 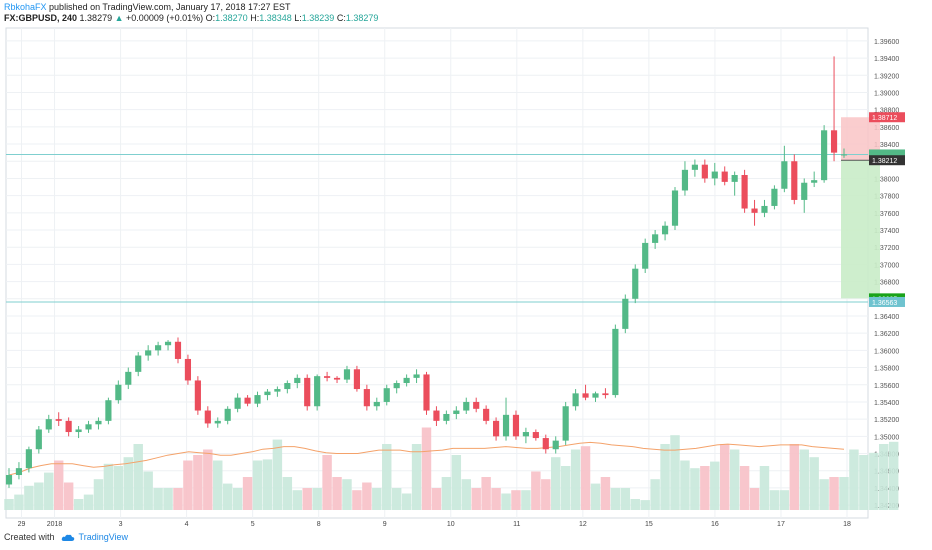 I want to click on price-label-text: 1.36563, so click(x=884, y=303).